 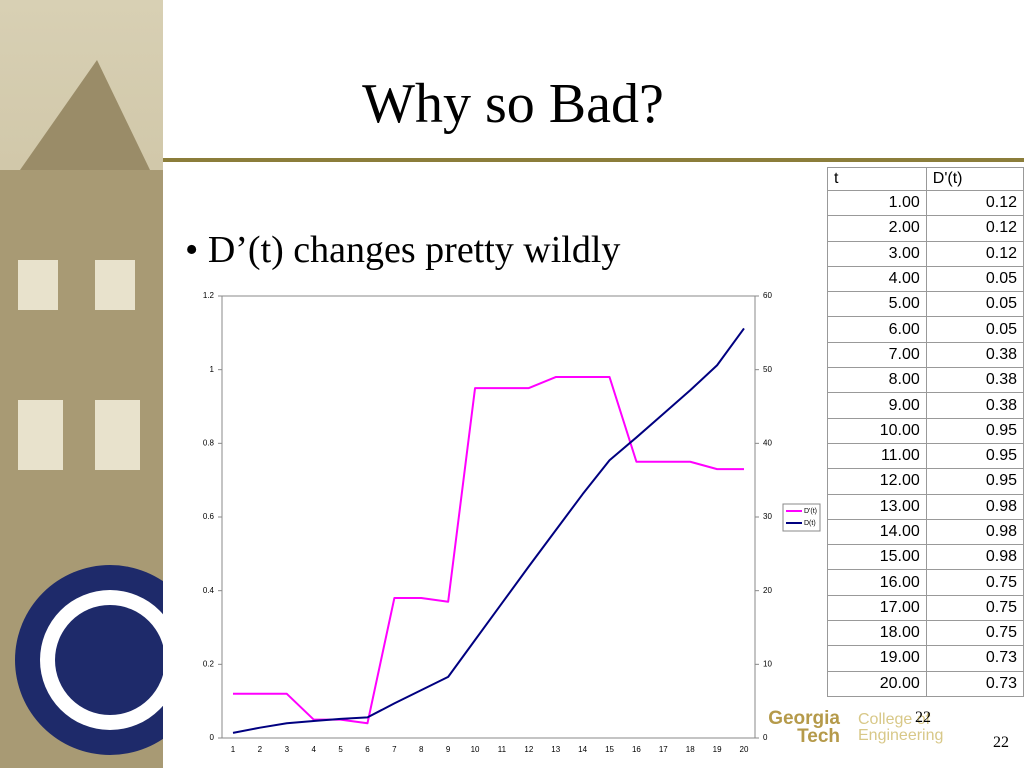 I want to click on x-tick-label: 9, so click(x=448, y=749).